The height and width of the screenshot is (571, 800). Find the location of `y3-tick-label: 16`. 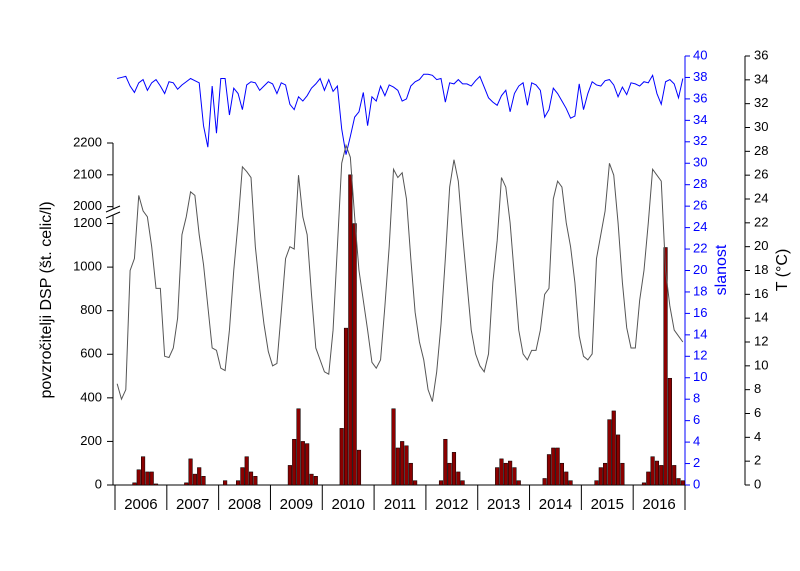

y3-tick-label: 16 is located at coordinates (761, 293).